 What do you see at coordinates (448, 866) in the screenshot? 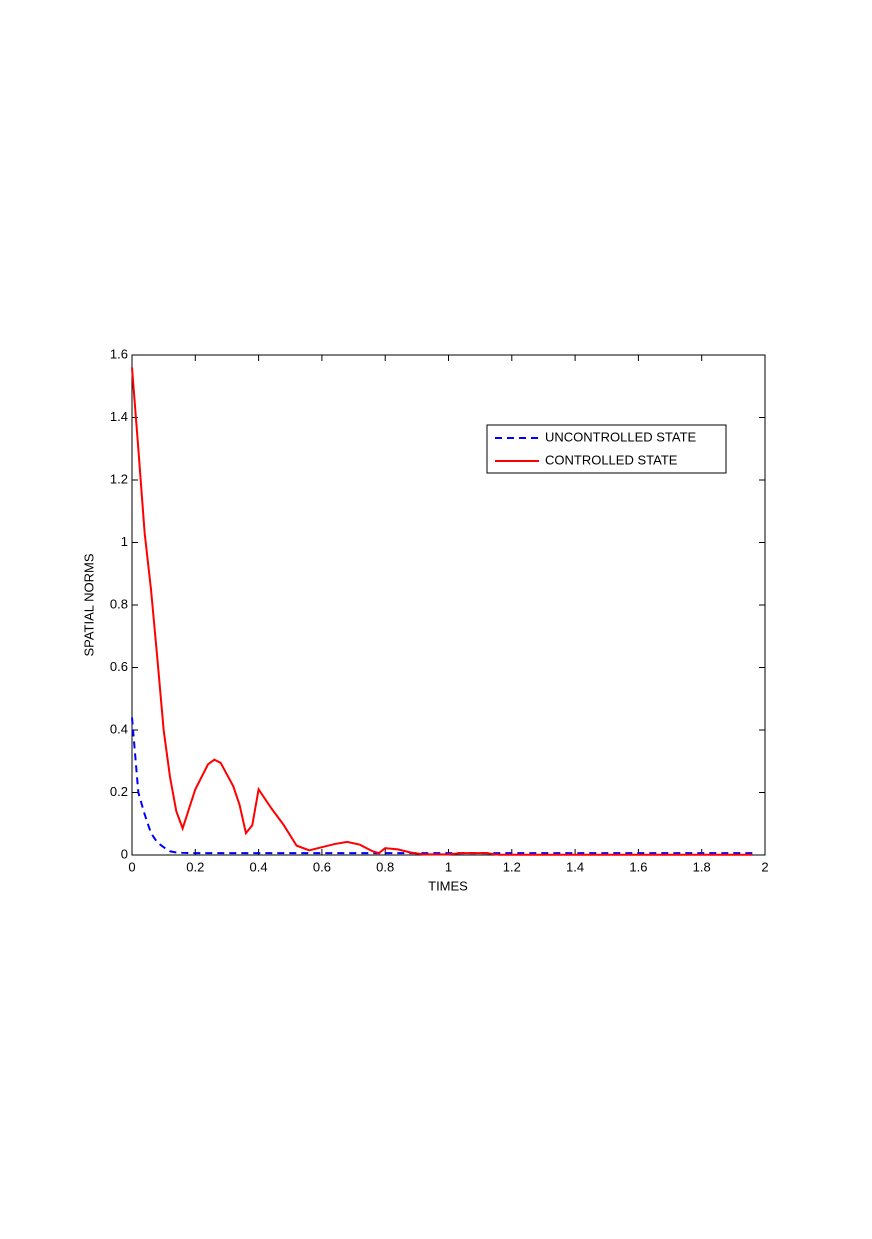
I see `x-tick-label: 1` at bounding box center [448, 866].